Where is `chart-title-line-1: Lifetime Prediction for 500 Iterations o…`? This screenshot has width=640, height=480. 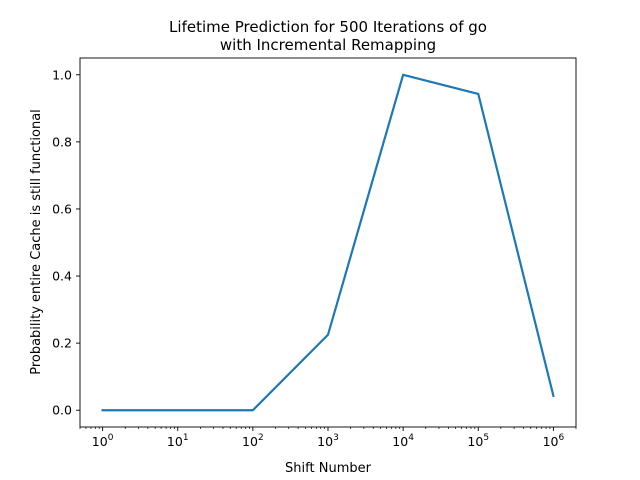
chart-title-line-1: Lifetime Prediction for 500 Iterations o… is located at coordinates (328, 27).